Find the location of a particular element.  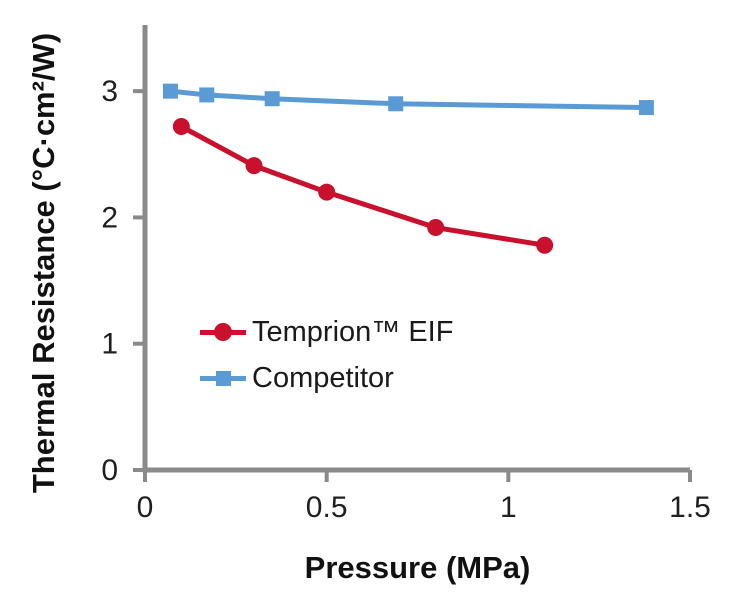

svg-text: 0.5 is located at coordinates (327, 507).